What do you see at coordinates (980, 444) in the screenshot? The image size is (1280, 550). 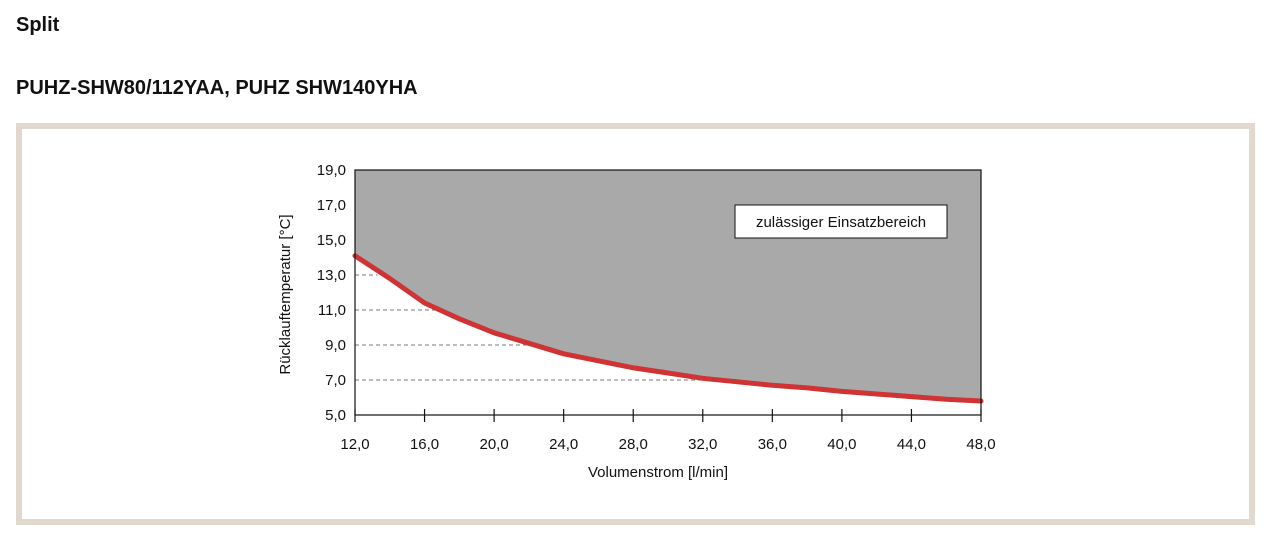 I see `x-tick-label: 48,0` at bounding box center [980, 444].